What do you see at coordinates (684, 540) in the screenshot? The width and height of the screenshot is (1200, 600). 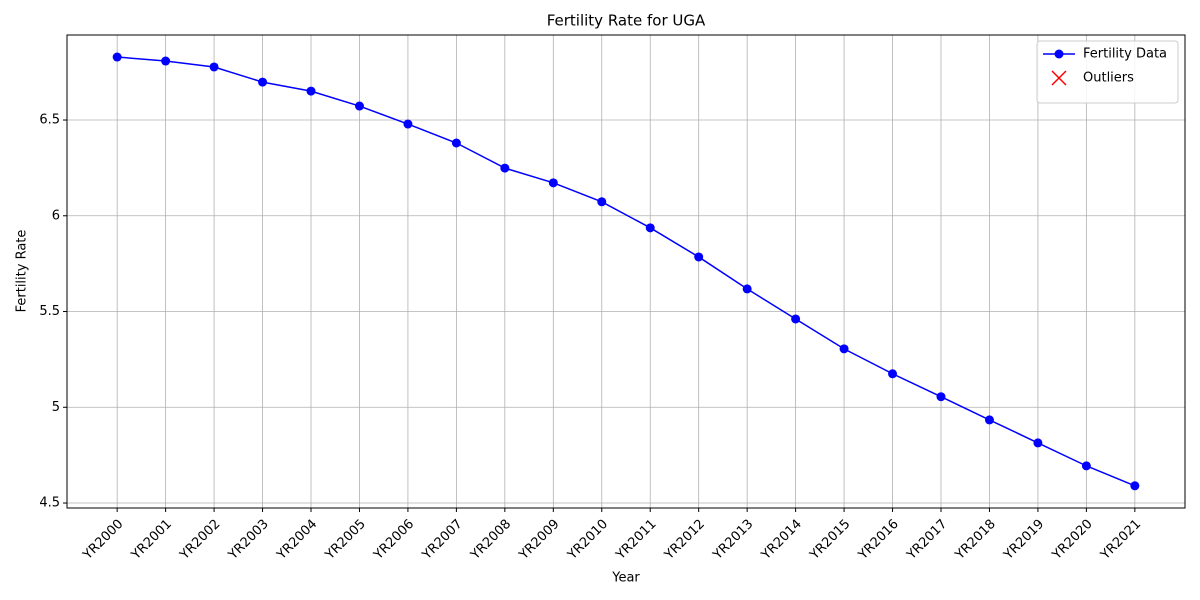 I see `x-tick-label: YR2012` at bounding box center [684, 540].